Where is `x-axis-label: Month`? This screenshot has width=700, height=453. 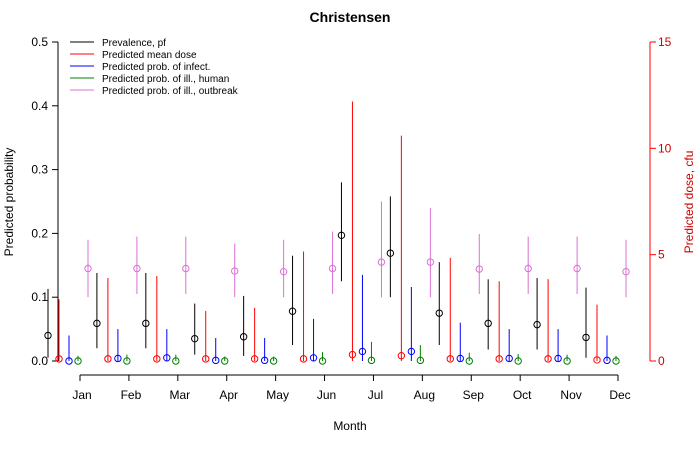
x-axis-label: Month is located at coordinates (349, 426).